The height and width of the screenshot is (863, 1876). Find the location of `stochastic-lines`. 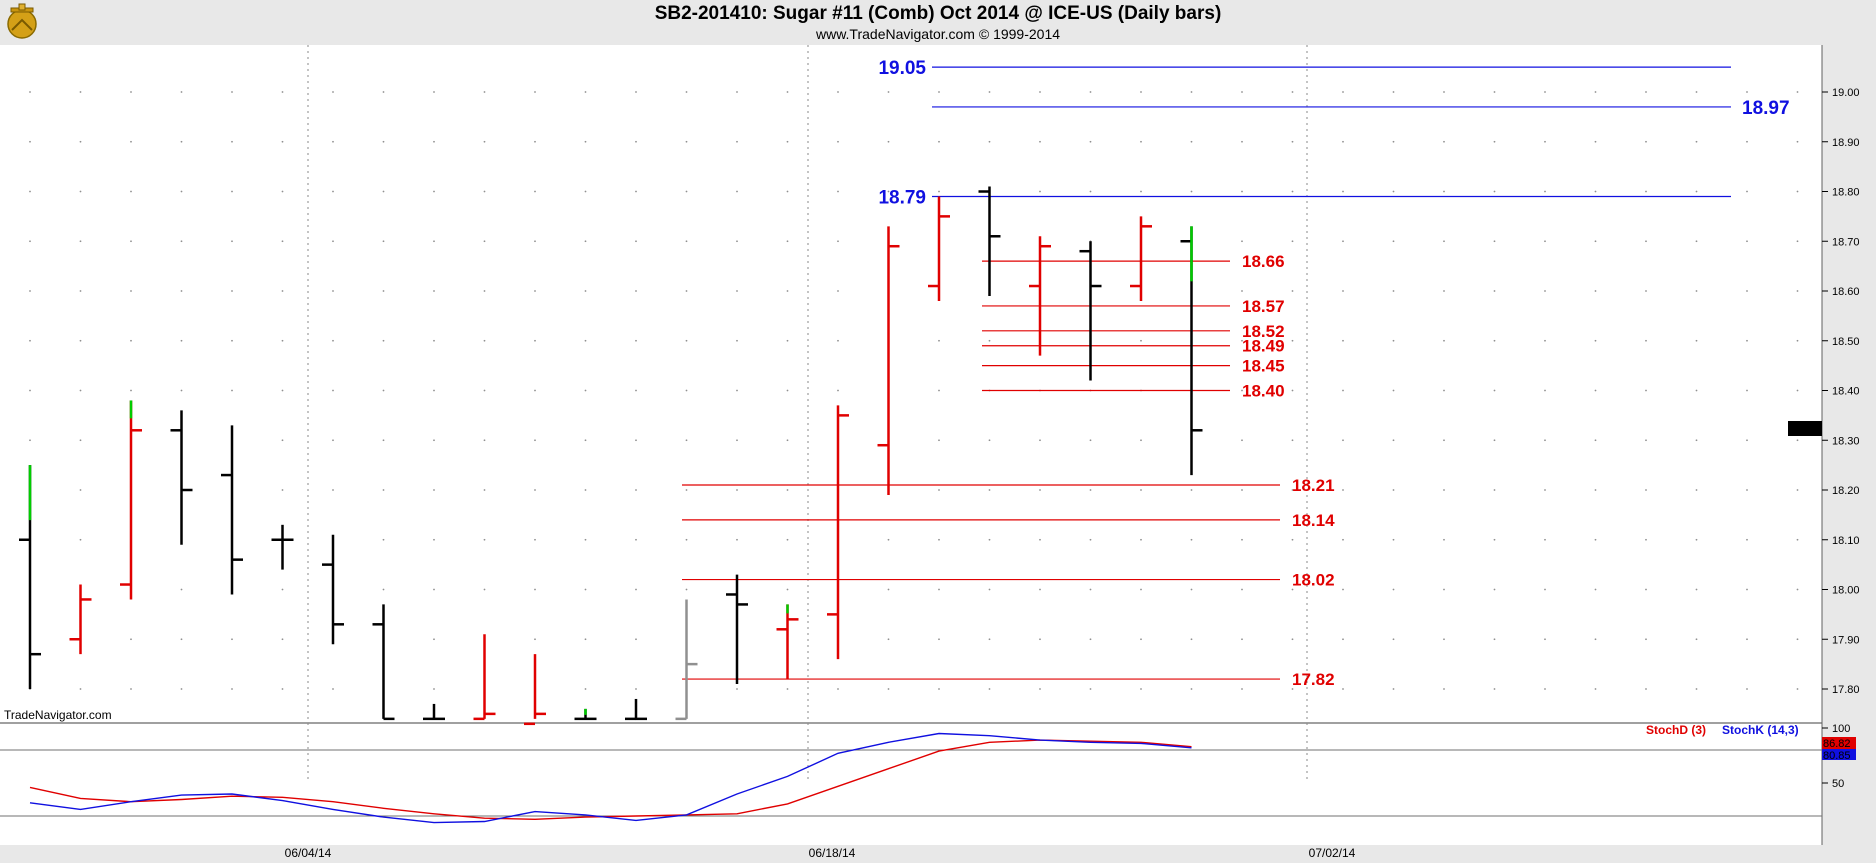

stochastic-lines is located at coordinates (911, 778).